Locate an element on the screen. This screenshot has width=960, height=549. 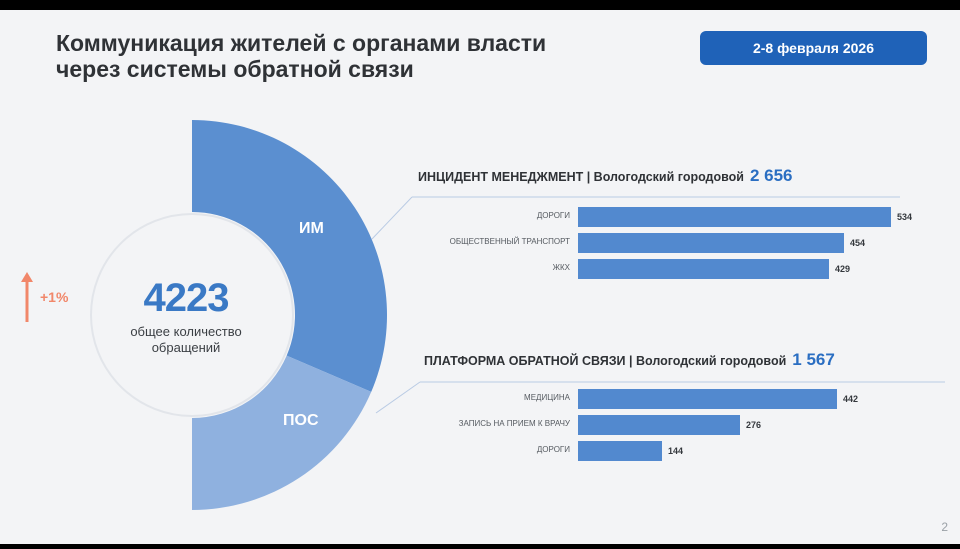
im-bar-category: ЖКХ is located at coordinates (561, 267).